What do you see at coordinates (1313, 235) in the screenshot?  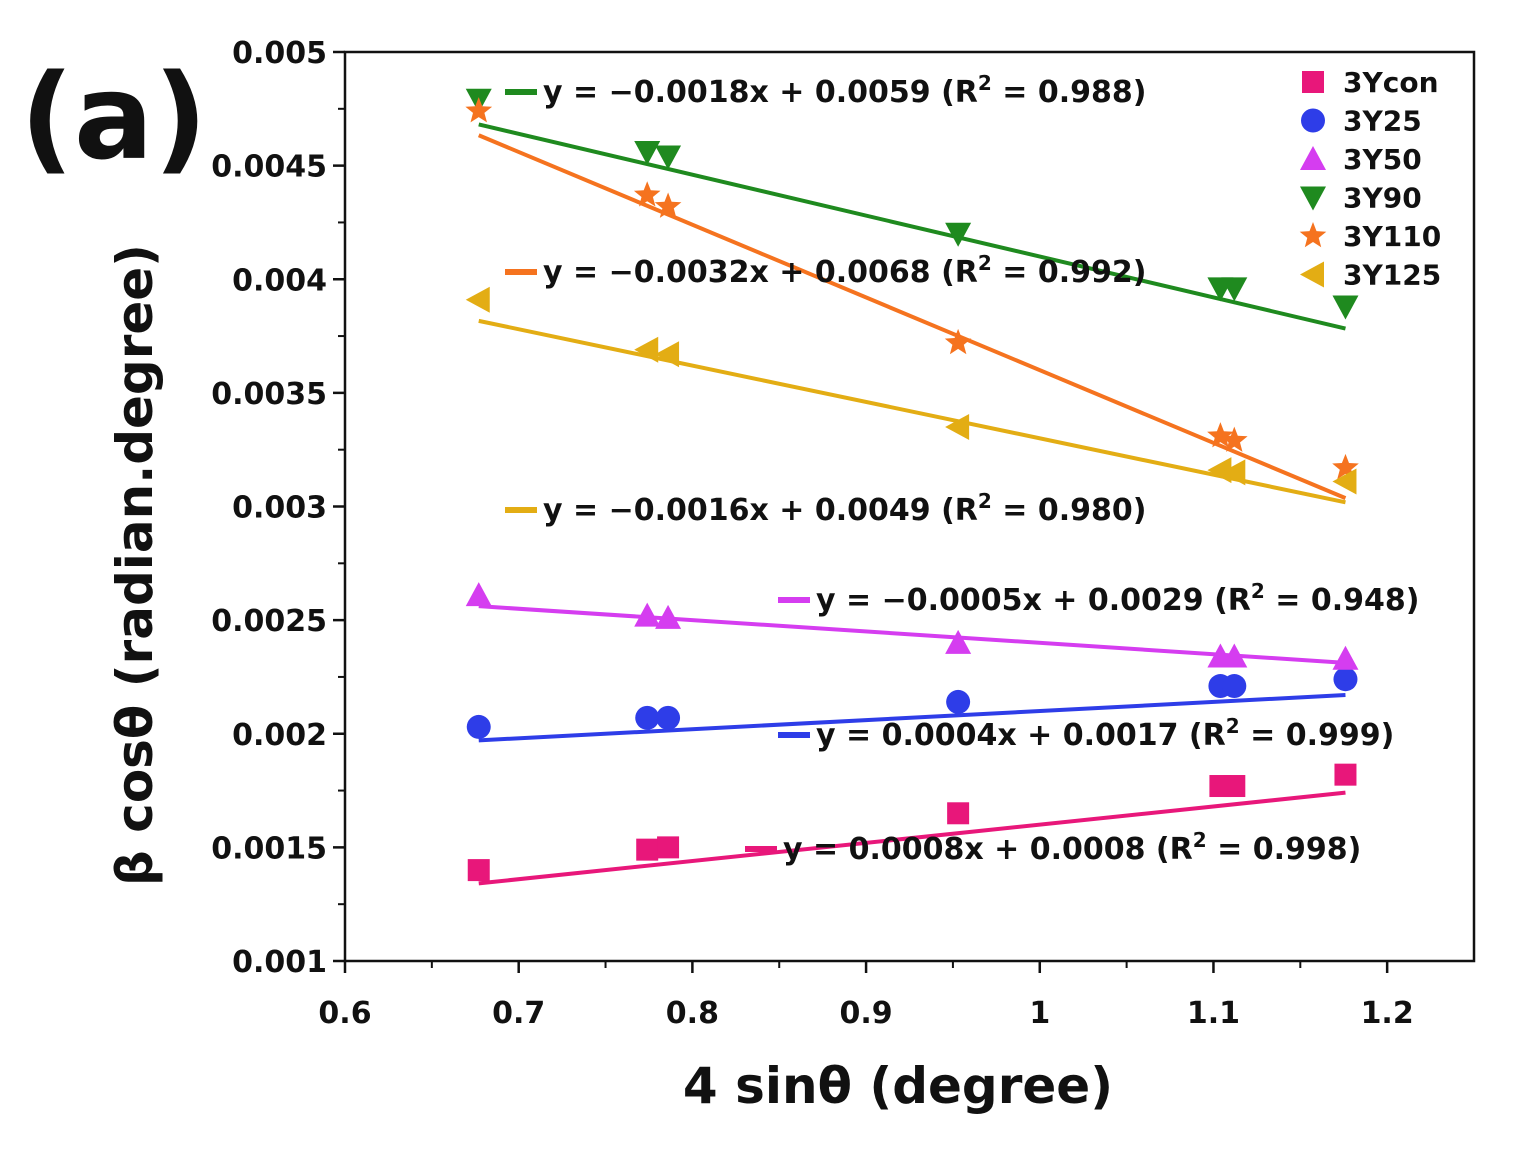 I see `legend-marker-3Y110` at bounding box center [1313, 235].